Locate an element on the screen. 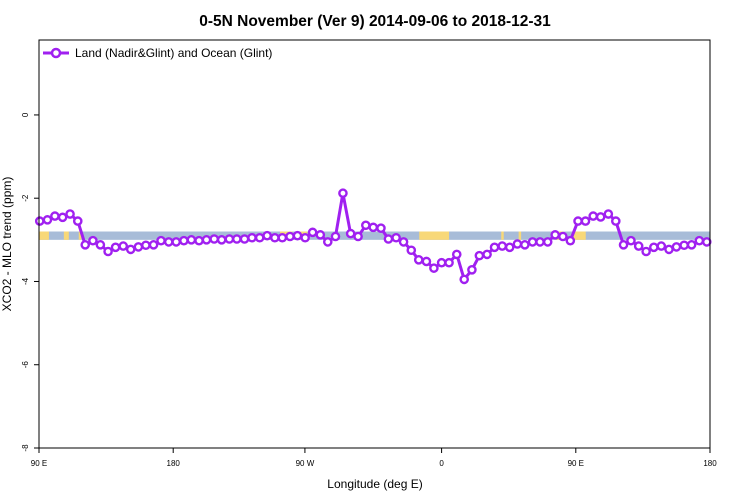 The image size is (750, 500). legend: Land (Nadir&Glint) and Ocean (Glint) is located at coordinates (157, 53).